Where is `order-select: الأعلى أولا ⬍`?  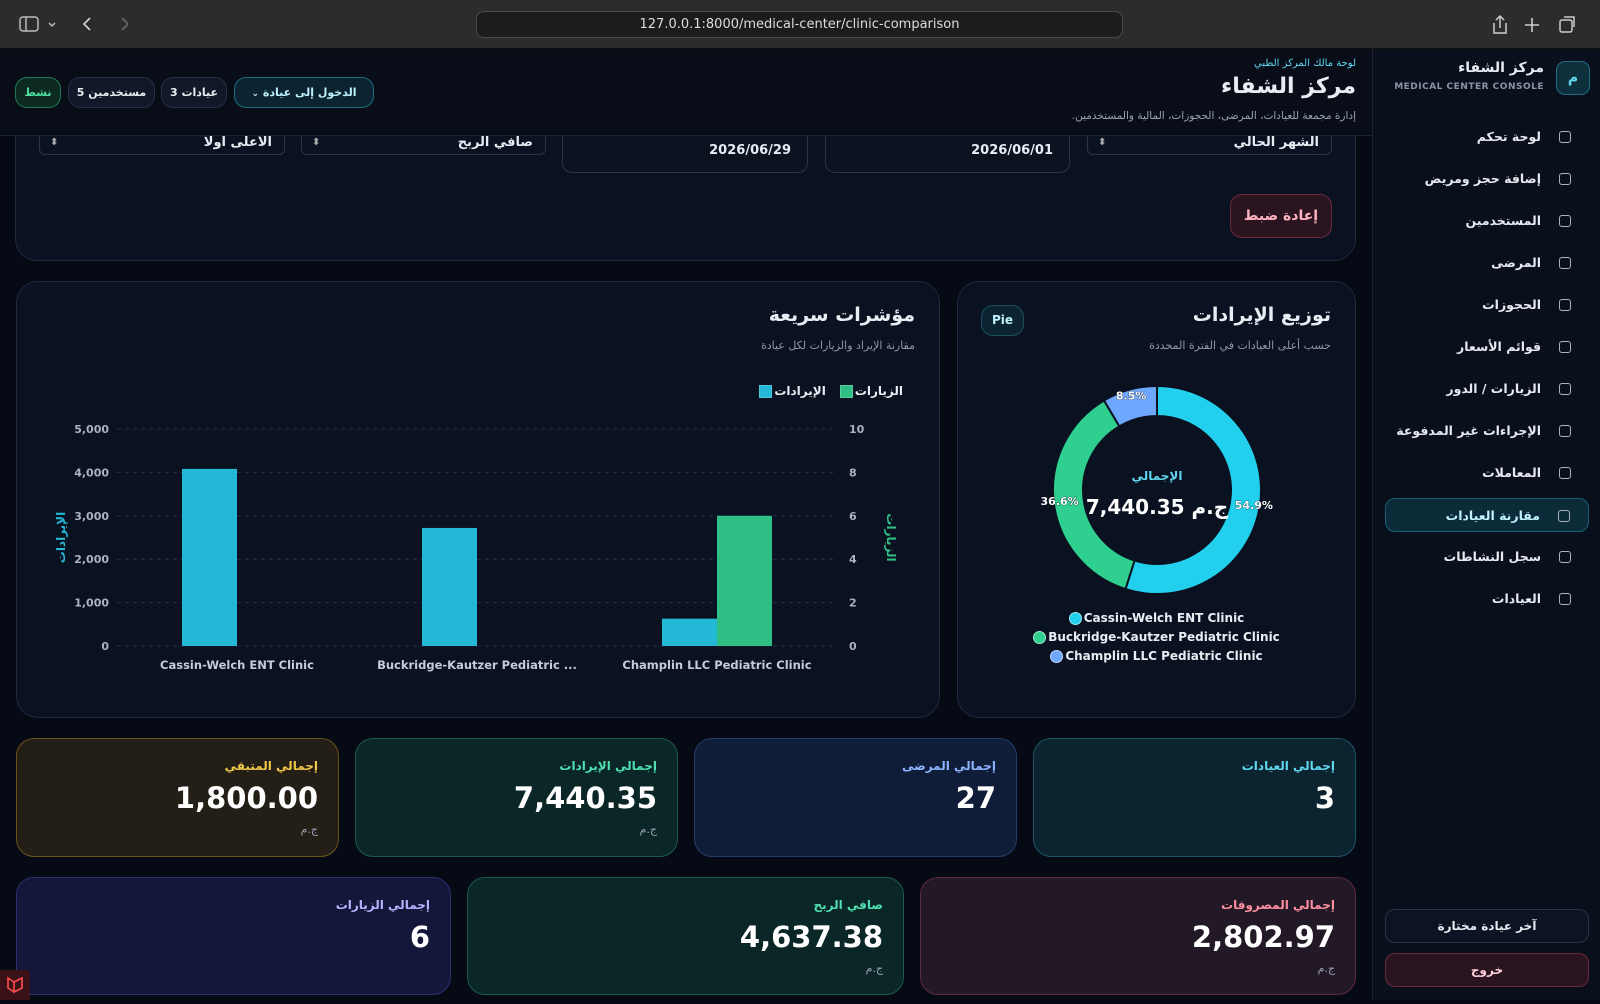
order-select: الأعلى أولا ⬍ is located at coordinates (162, 145).